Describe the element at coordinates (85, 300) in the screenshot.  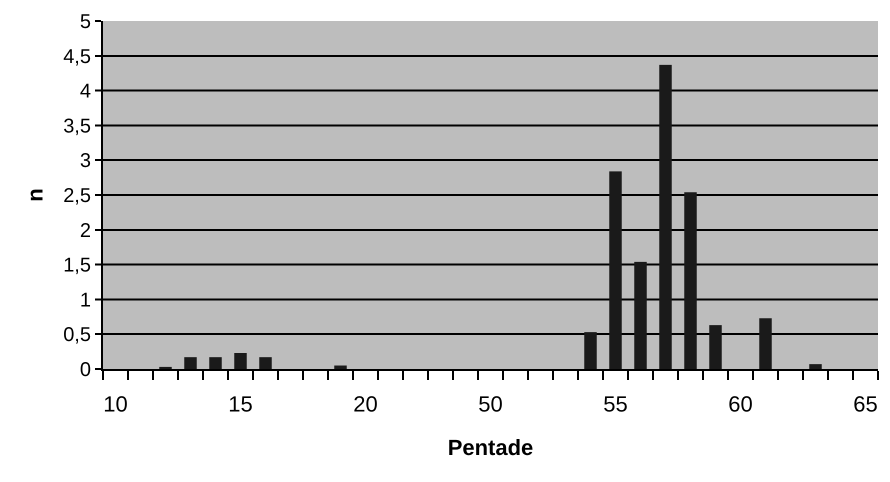
I see `y-tick-label: 1` at that location.